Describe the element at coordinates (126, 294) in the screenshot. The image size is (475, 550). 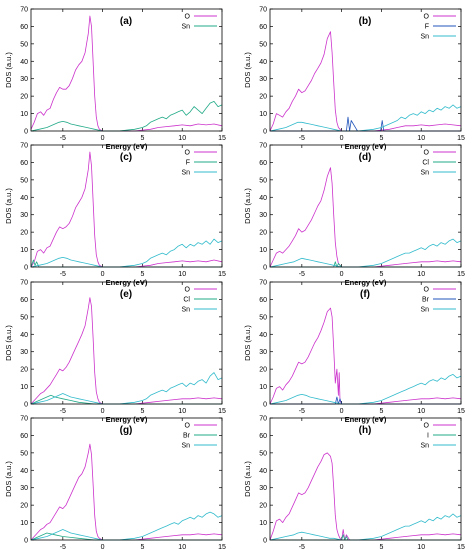
I see `panel-label: (e)` at that location.